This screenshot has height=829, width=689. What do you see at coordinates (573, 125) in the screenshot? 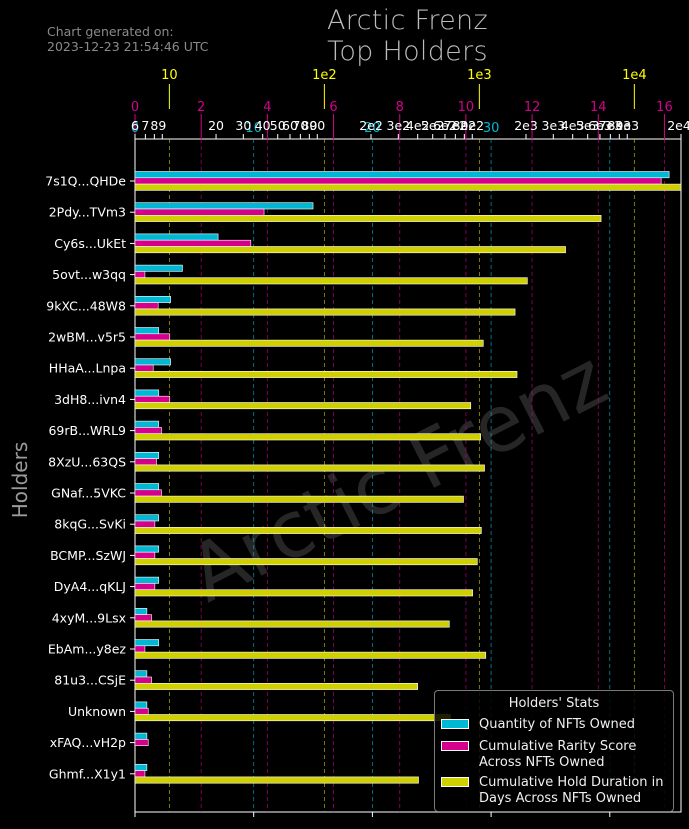
I see `x-tick-label-bottom: 4e3` at bounding box center [573, 125].